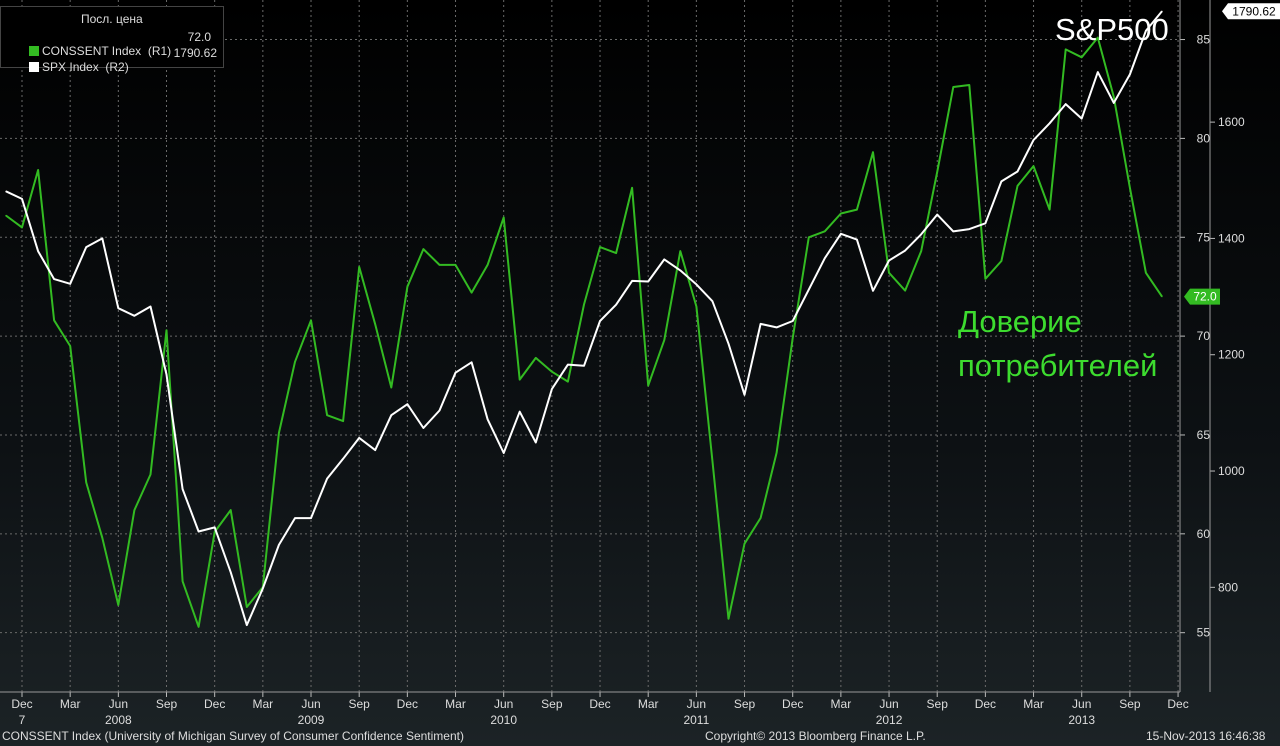 The width and height of the screenshot is (1280, 746). What do you see at coordinates (1204, 336) in the screenshot?
I see `y1-tick-label: 70` at bounding box center [1204, 336].